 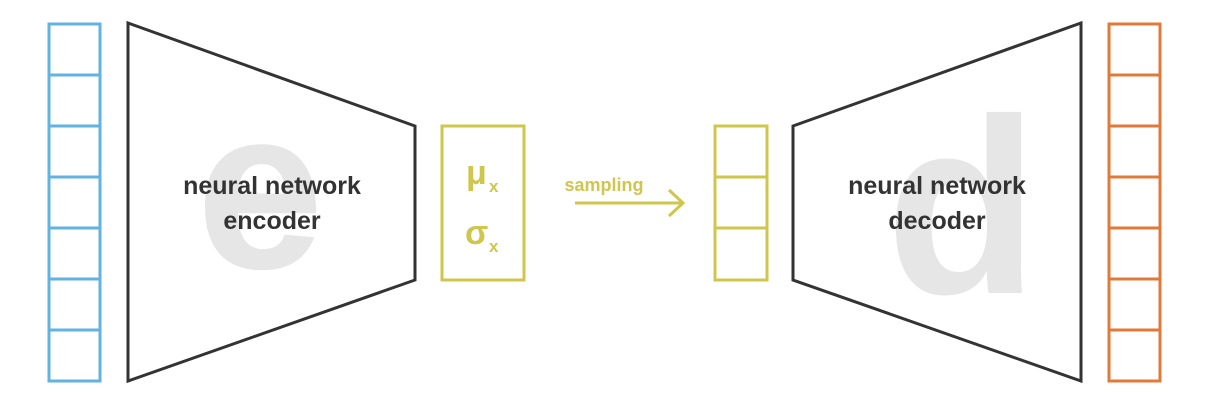 I want to click on output-vector-outline, so click(x=1134, y=202).